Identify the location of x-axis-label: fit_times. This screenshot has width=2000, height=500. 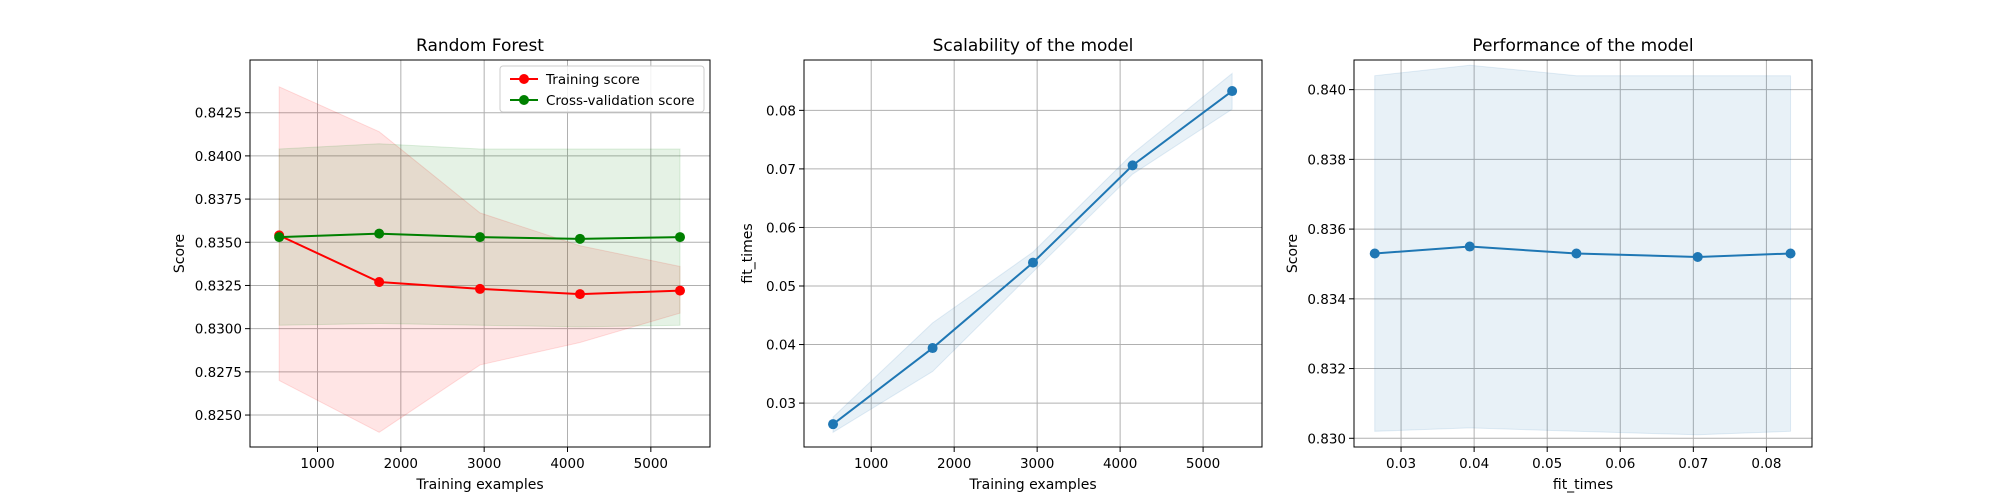
(1583, 485).